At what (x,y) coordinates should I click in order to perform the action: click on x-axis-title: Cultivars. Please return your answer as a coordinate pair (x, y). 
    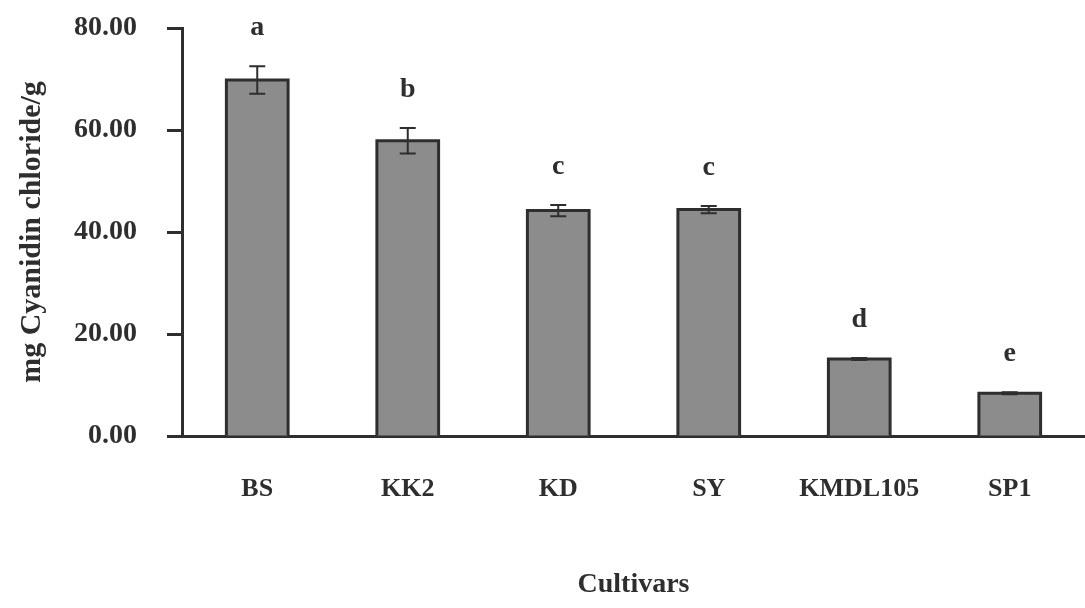
    Looking at the image, I should click on (633, 583).